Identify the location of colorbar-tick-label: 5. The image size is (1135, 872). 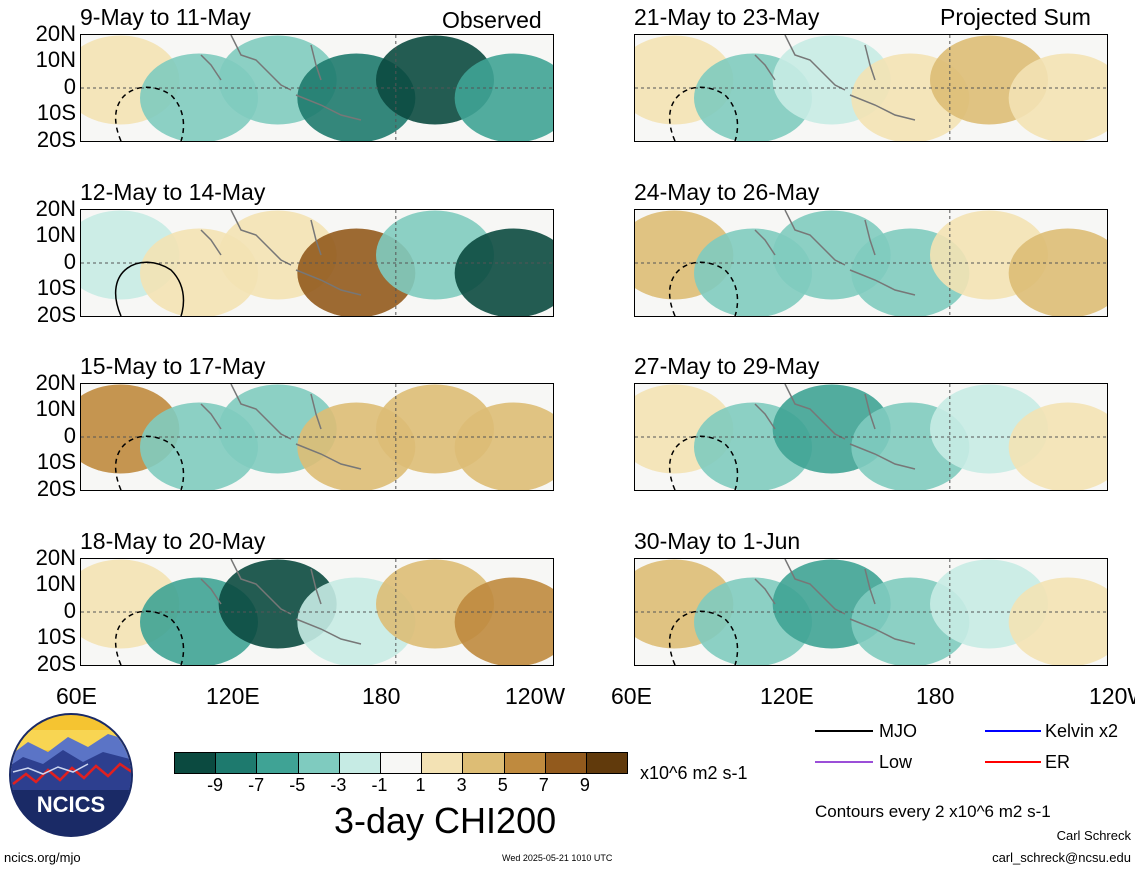
(502, 785).